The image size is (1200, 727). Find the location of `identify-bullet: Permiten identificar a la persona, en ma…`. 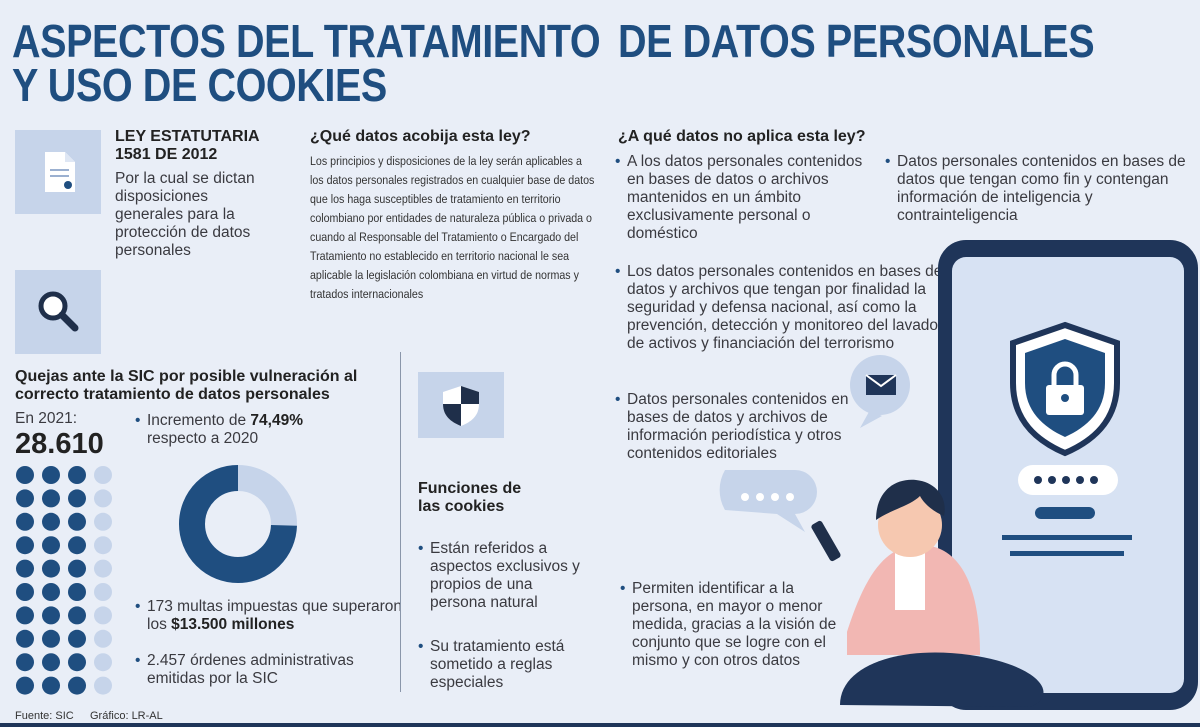

identify-bullet: Permiten identificar a la persona, en ma… is located at coordinates (733, 625).